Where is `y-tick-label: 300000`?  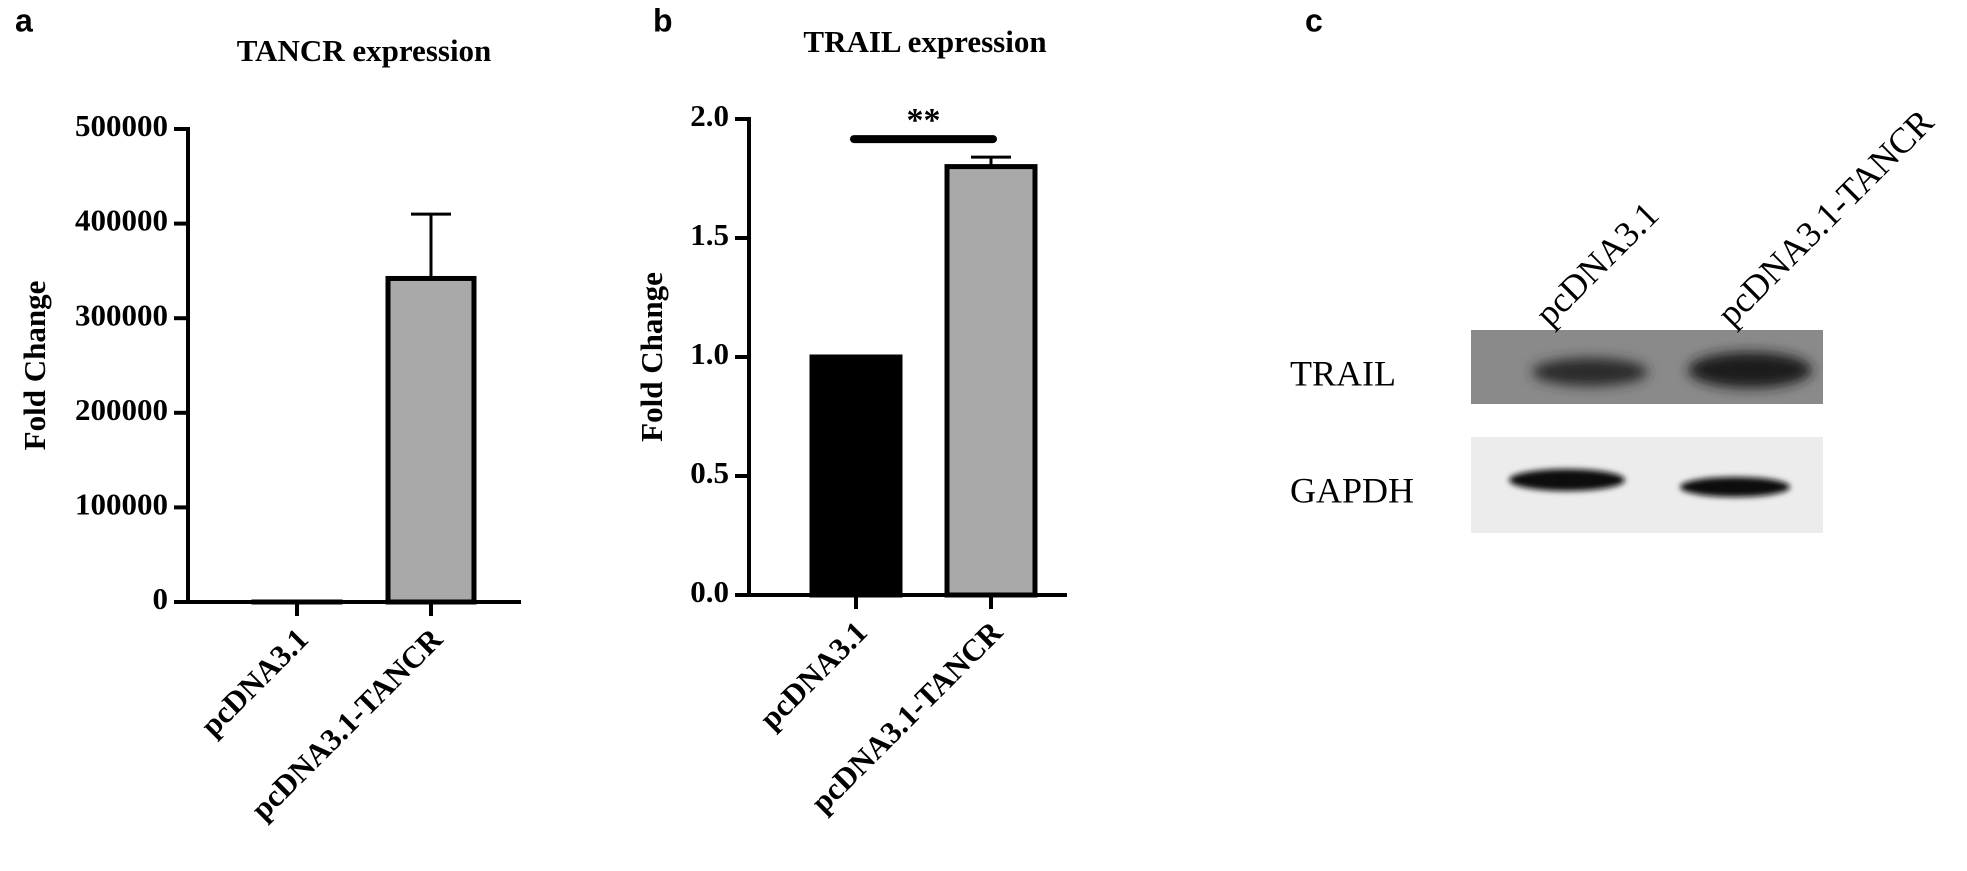 y-tick-label: 300000 is located at coordinates (121, 314).